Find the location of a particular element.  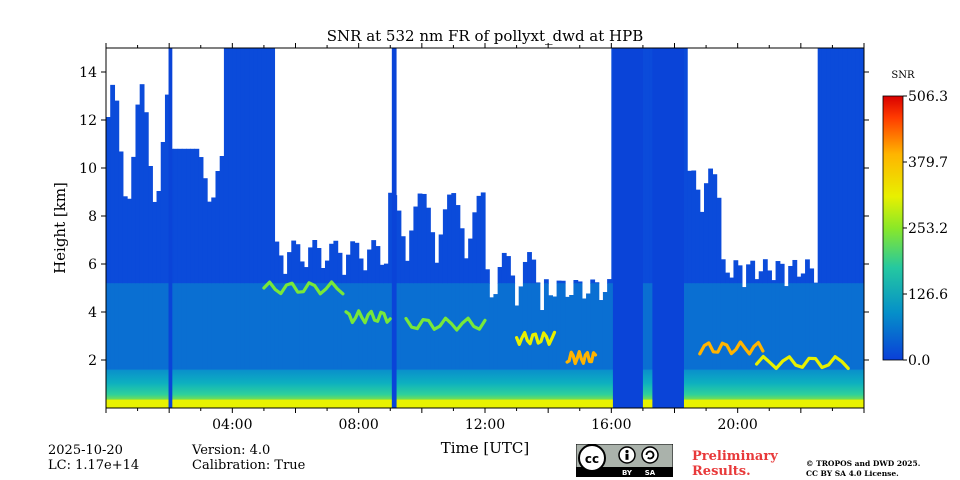

x-tick-label: 20:00 is located at coordinates (737, 425).